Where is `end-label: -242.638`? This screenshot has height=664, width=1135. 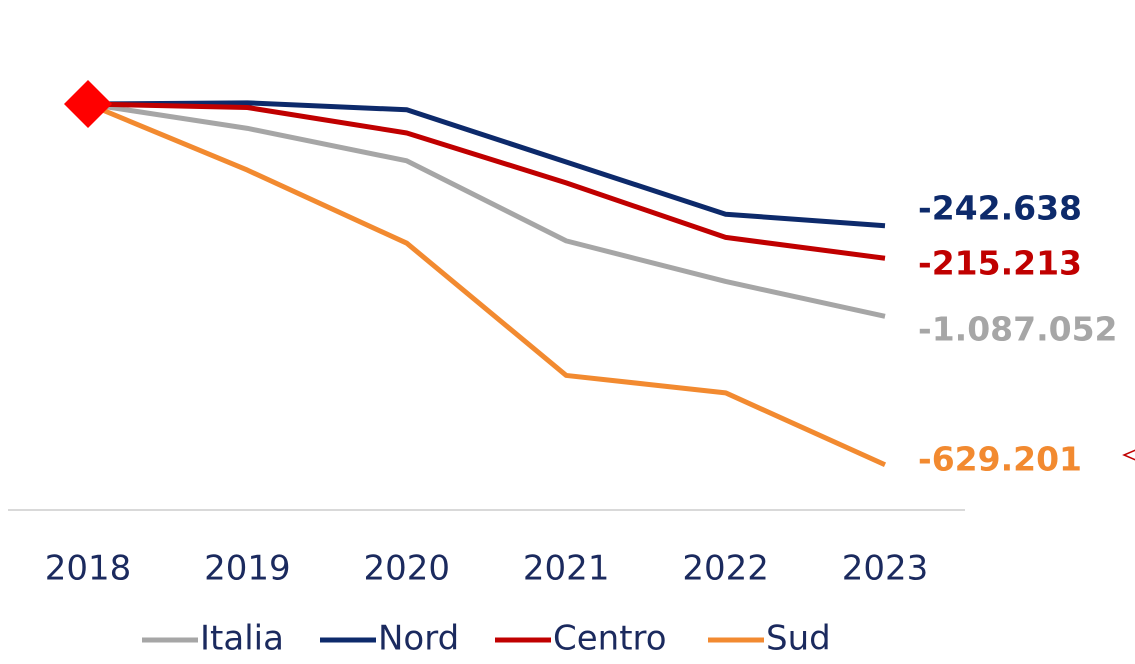 end-label: -242.638 is located at coordinates (1000, 208).